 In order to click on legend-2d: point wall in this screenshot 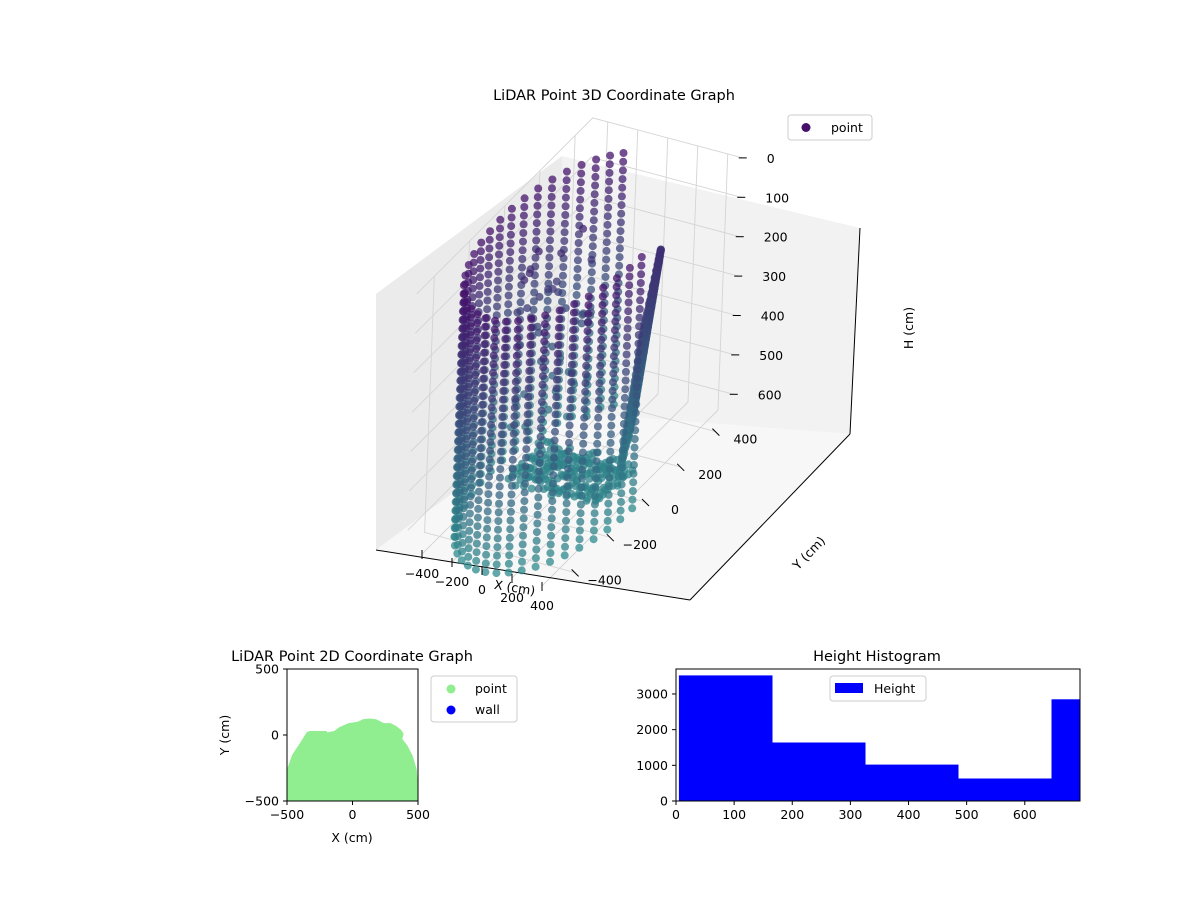, I will do `click(474, 699)`.